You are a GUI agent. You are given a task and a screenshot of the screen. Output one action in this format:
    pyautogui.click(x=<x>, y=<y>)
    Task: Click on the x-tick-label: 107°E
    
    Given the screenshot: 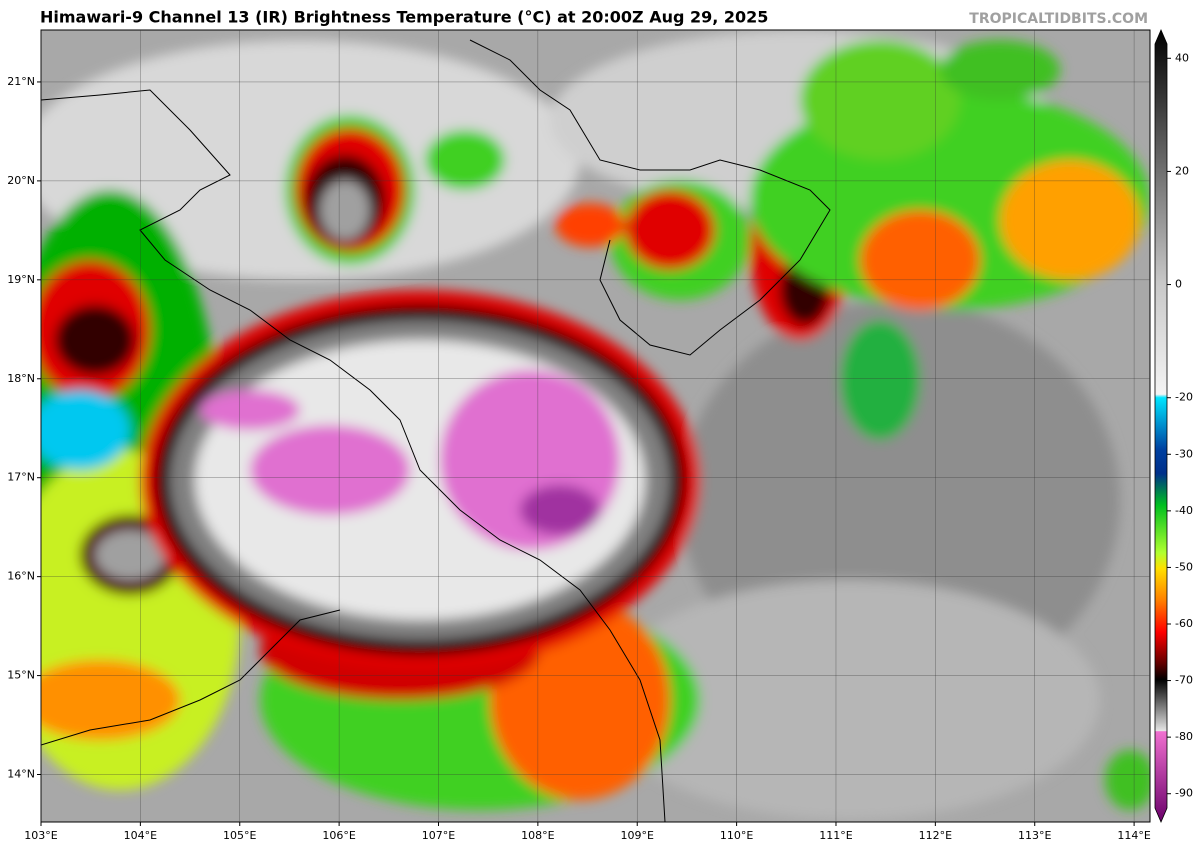 What is the action you would take?
    pyautogui.click(x=438, y=835)
    